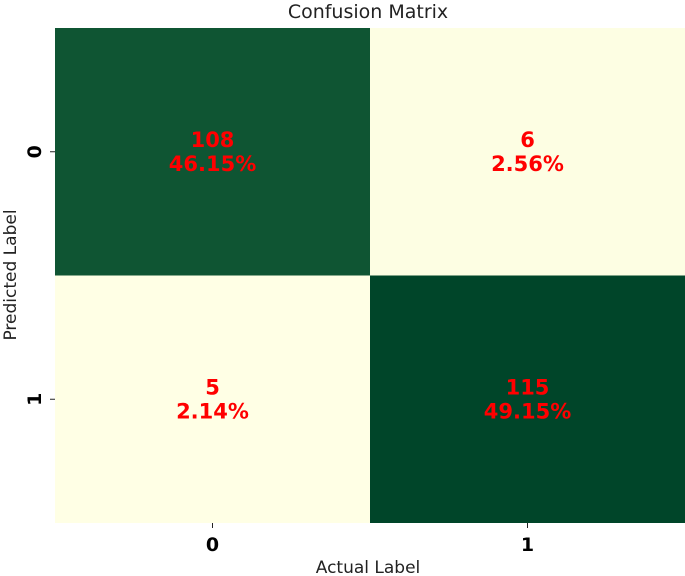  I want to click on chart-title: Confusion Matrix, so click(368, 12).